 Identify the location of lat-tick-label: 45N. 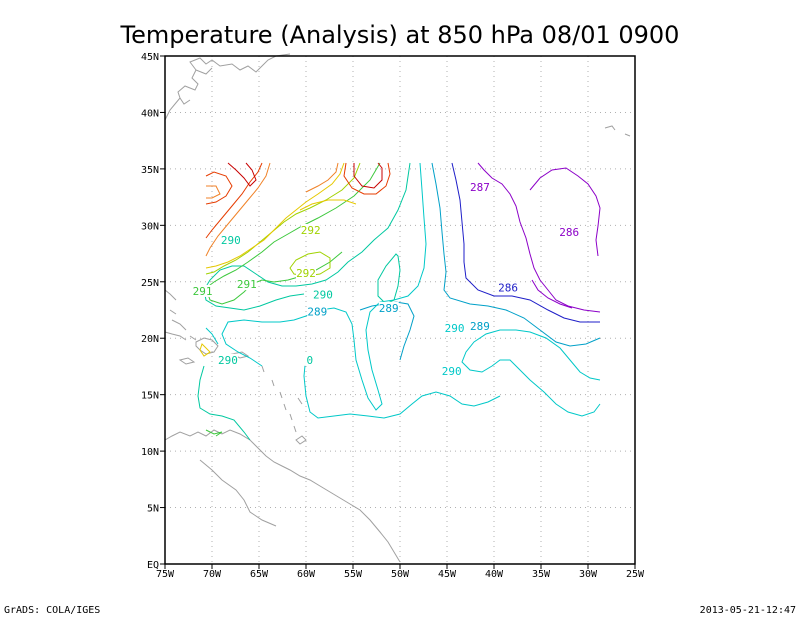
(150, 57).